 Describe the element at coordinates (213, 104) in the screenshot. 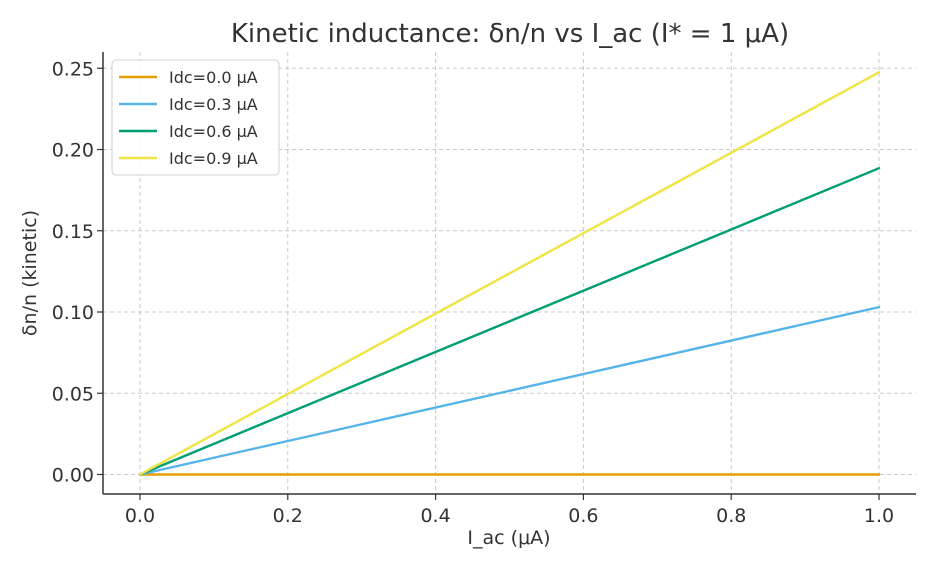

I see `legend-label-1: Idc=0.3 μA` at that location.